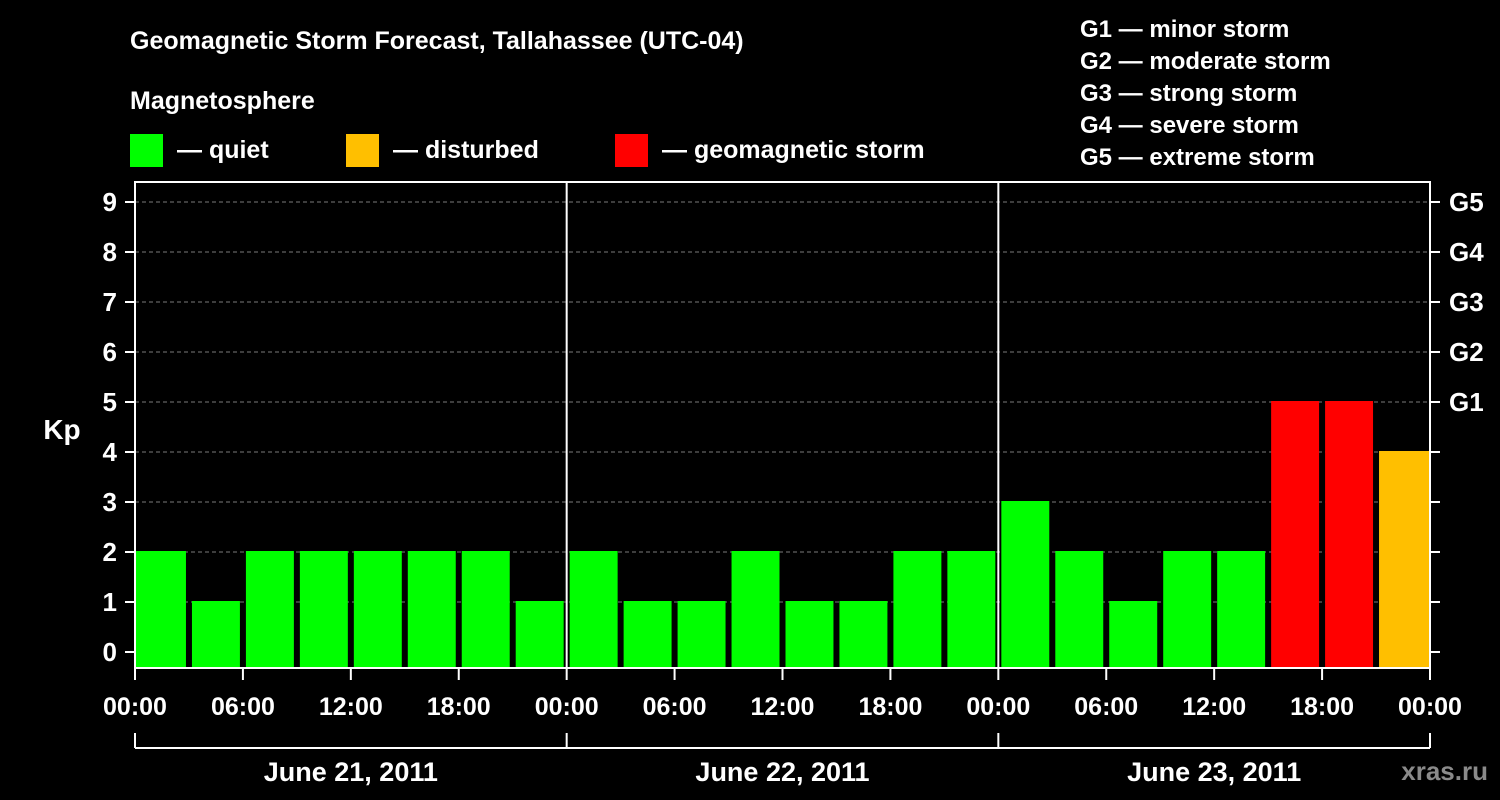 Image resolution: width=1500 pixels, height=800 pixels. What do you see at coordinates (1466, 202) in the screenshot?
I see `g-scale-label: G5` at bounding box center [1466, 202].